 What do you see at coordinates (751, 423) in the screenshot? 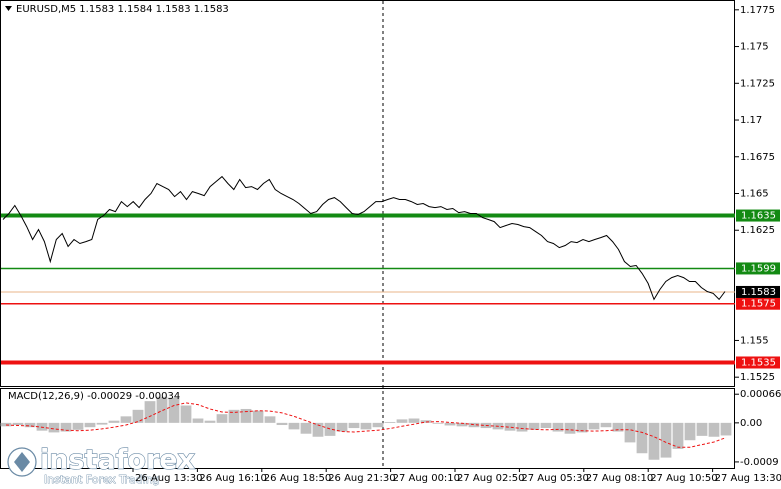
I see `y-tick-label: 0.00` at bounding box center [751, 423].